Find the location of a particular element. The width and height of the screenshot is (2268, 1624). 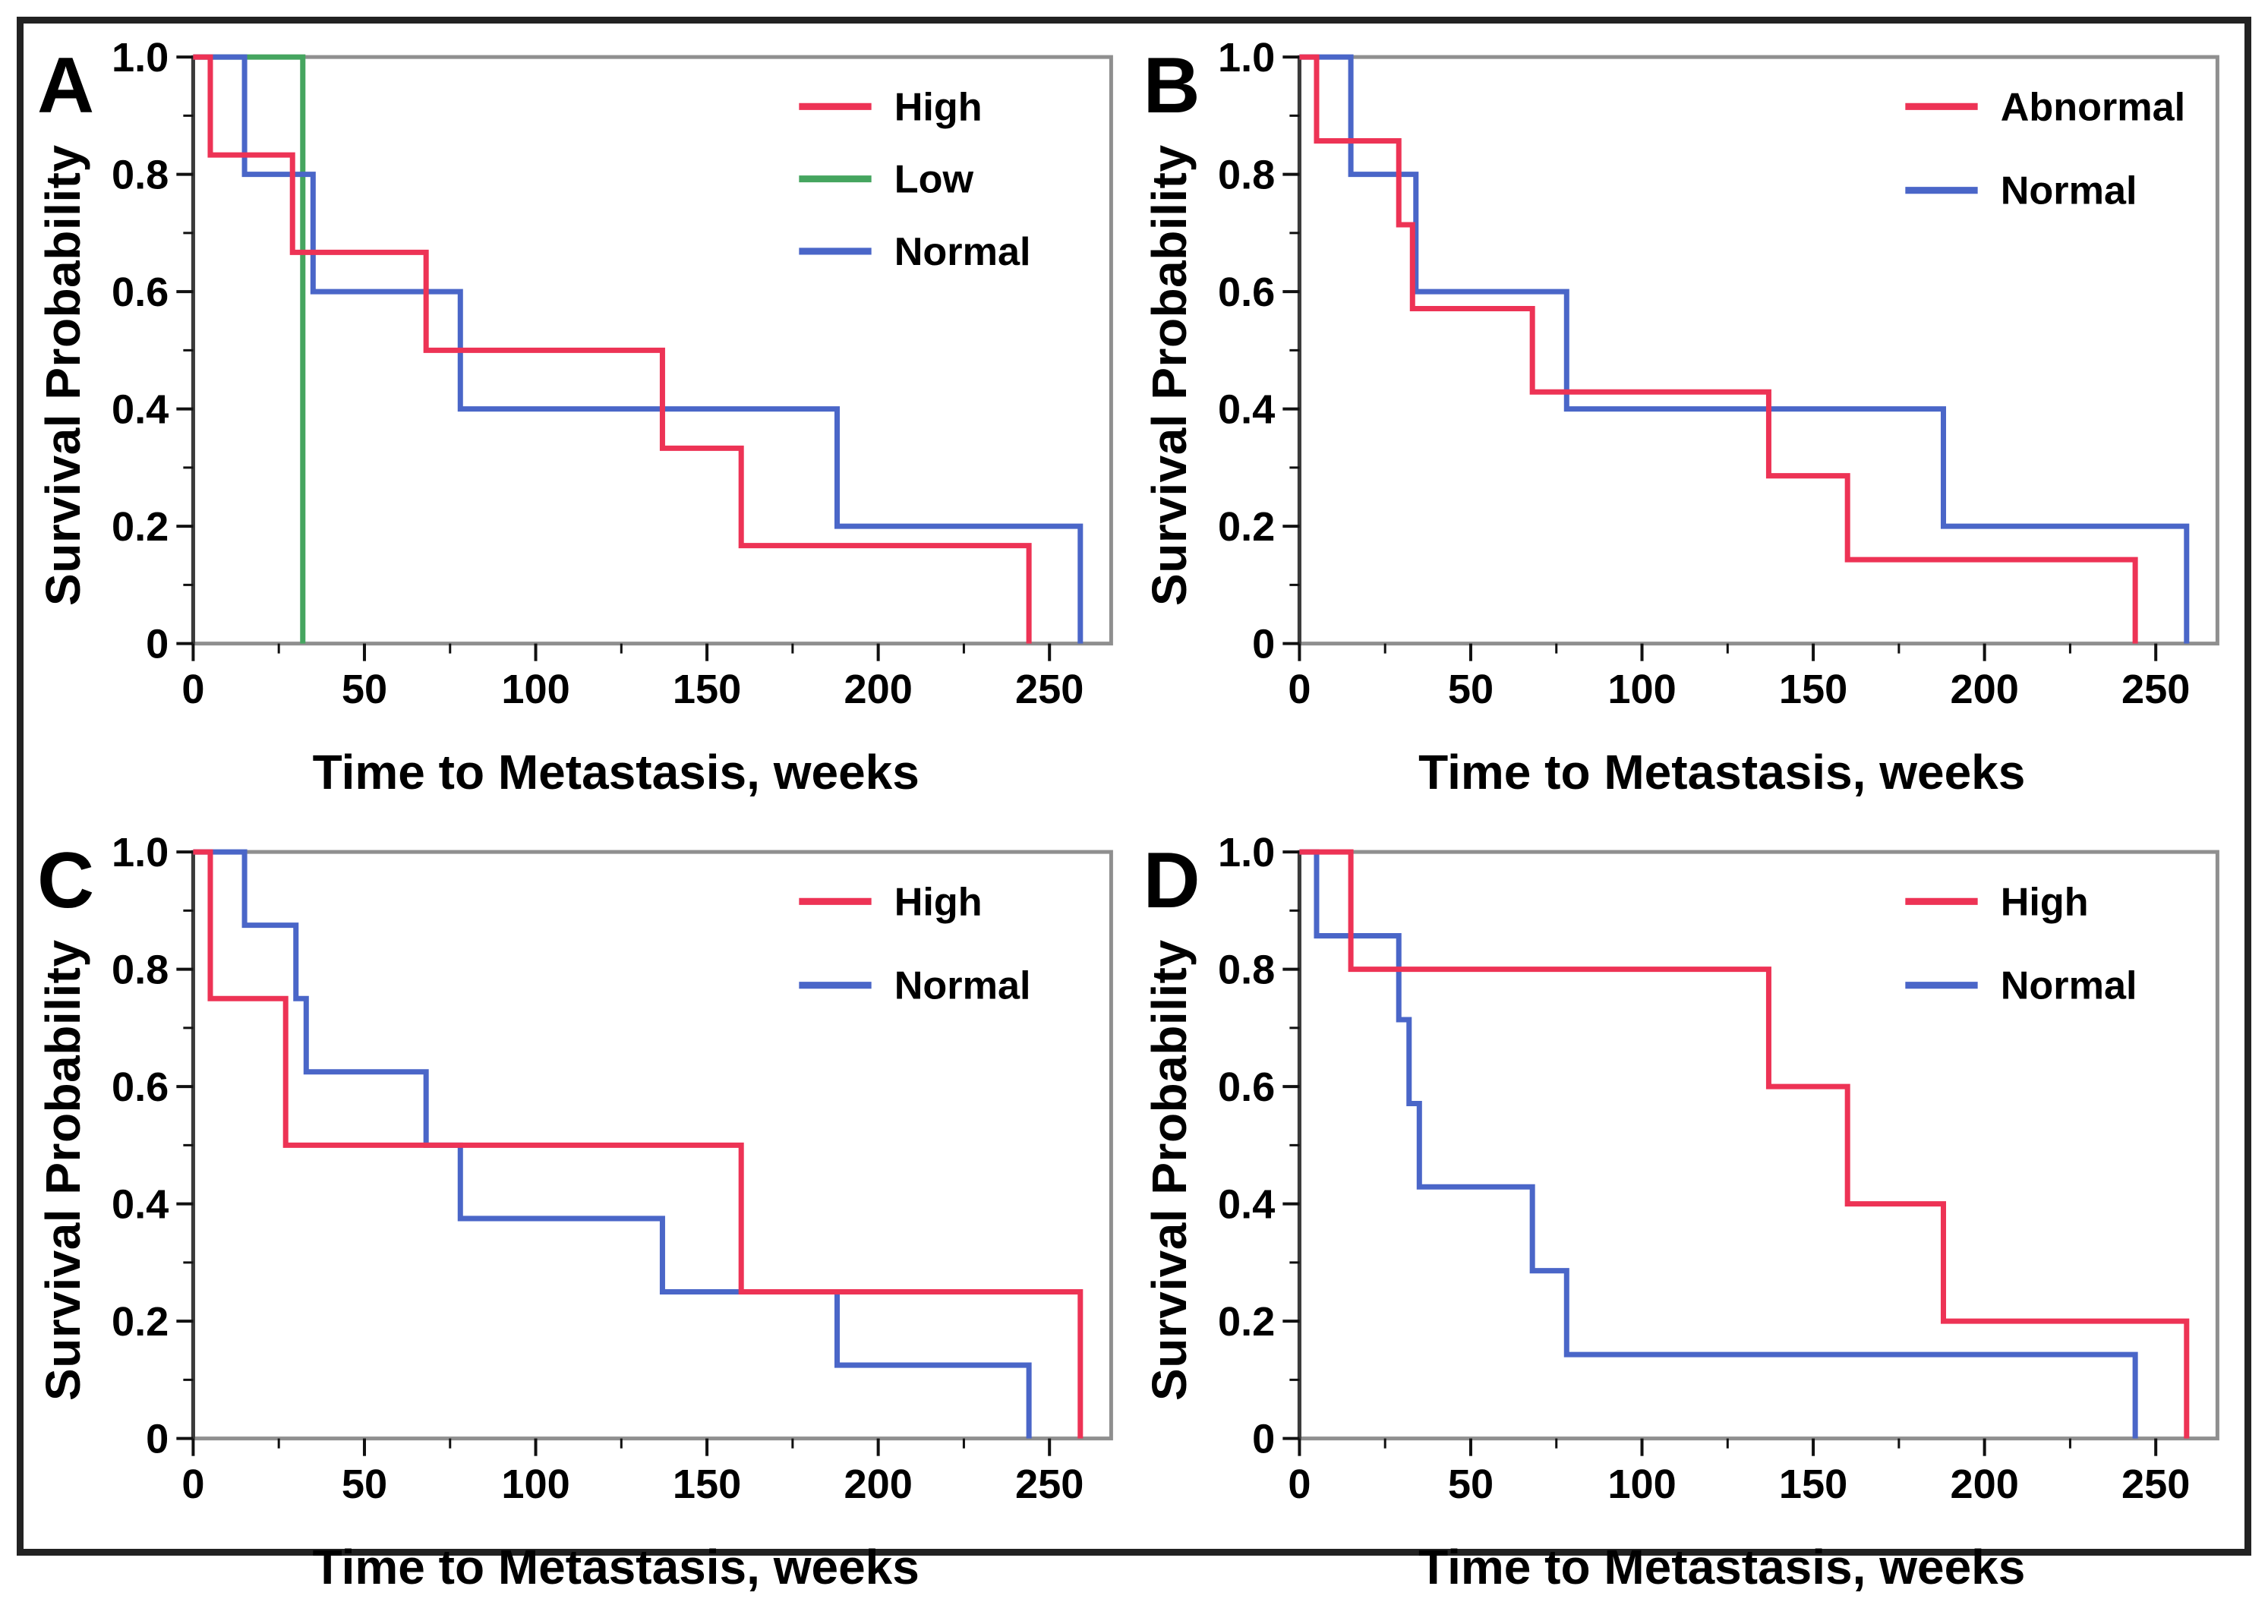

panel-d-letter: D is located at coordinates (1171, 881).